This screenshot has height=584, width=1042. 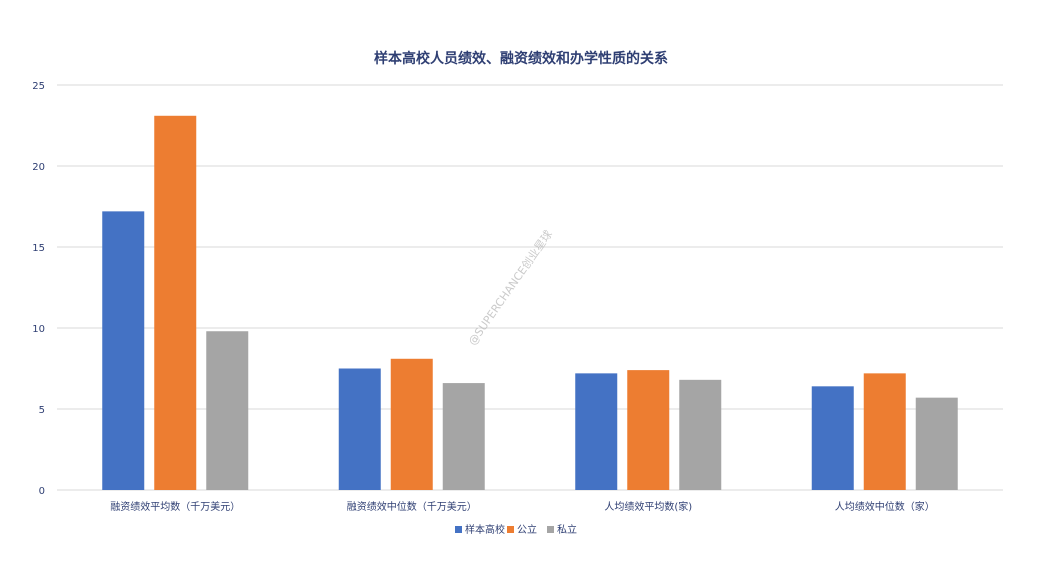 I want to click on legend-label: 样本高校, so click(x=485, y=529).